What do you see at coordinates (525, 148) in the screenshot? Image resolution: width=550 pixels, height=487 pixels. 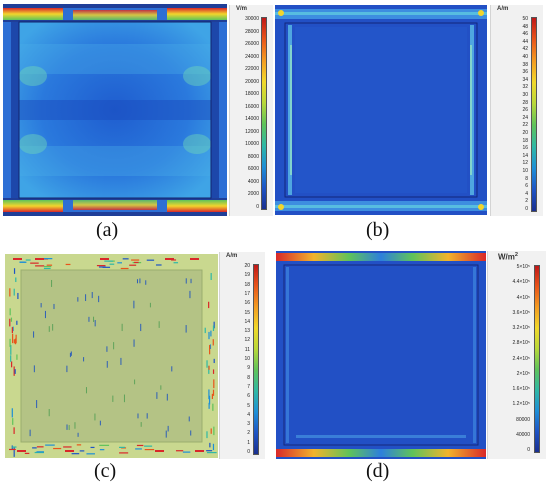 I see `colorbar-tick-label: 16` at bounding box center [525, 148].